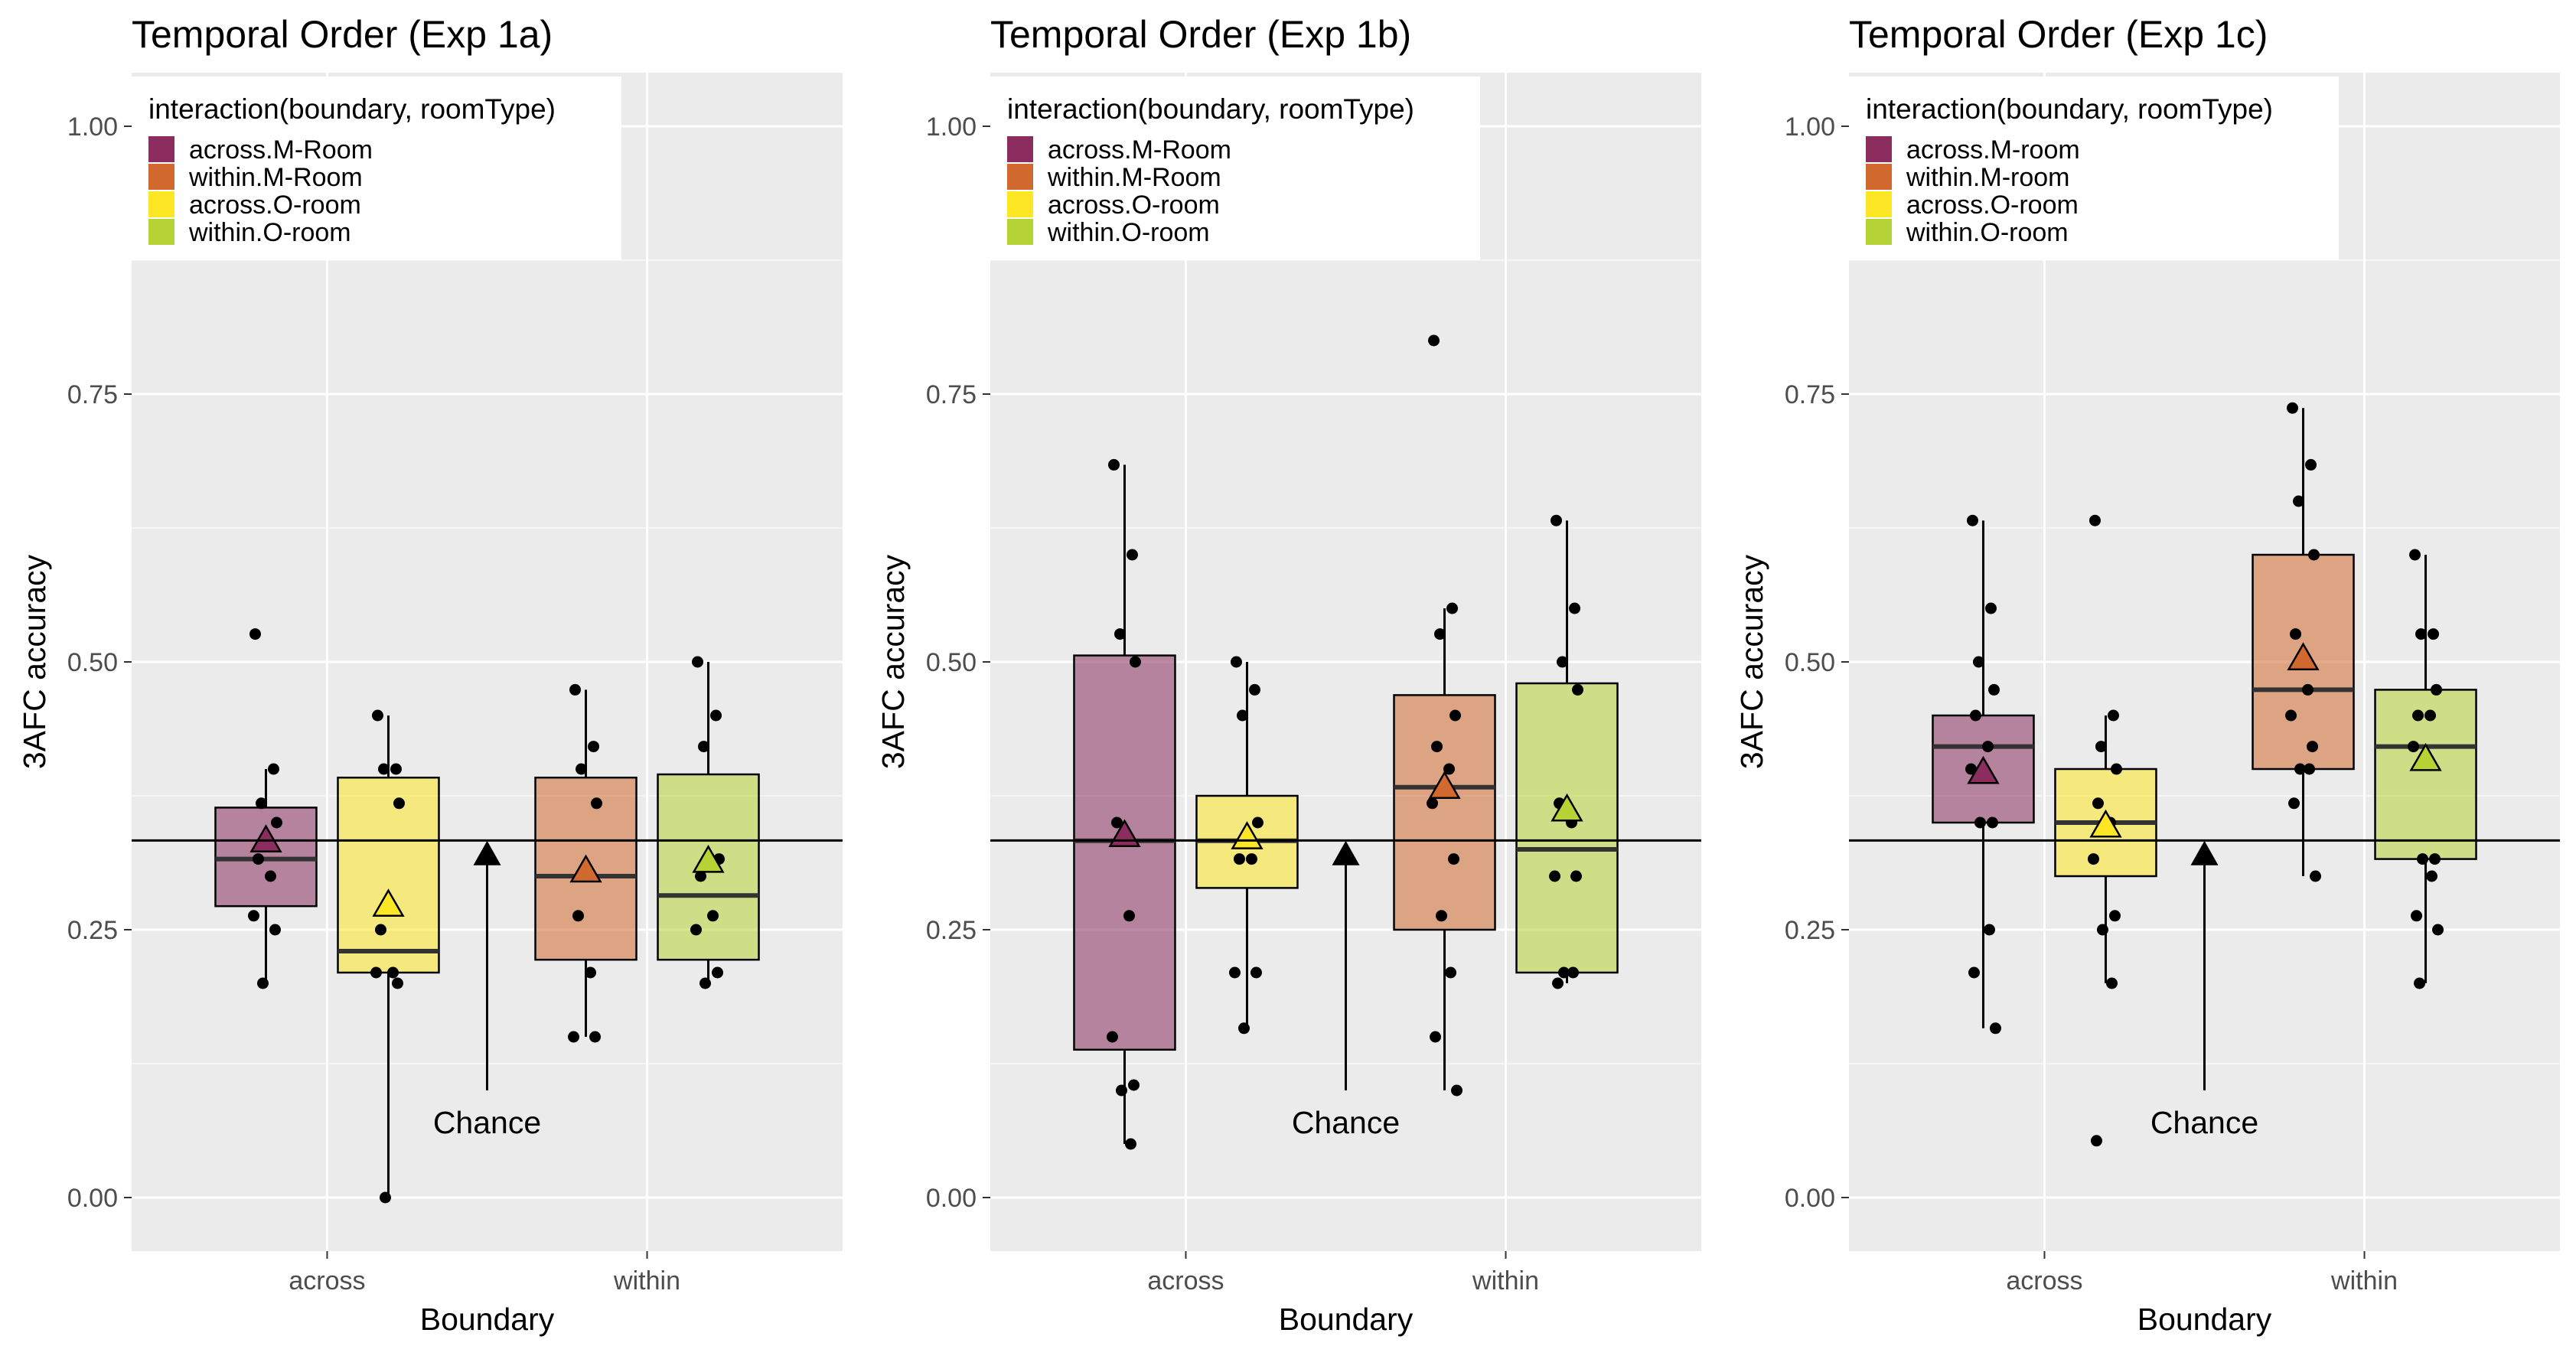 This screenshot has width=2576, height=1359. I want to click on chart-title: Temporal Order (Exp 1c), so click(2058, 34).